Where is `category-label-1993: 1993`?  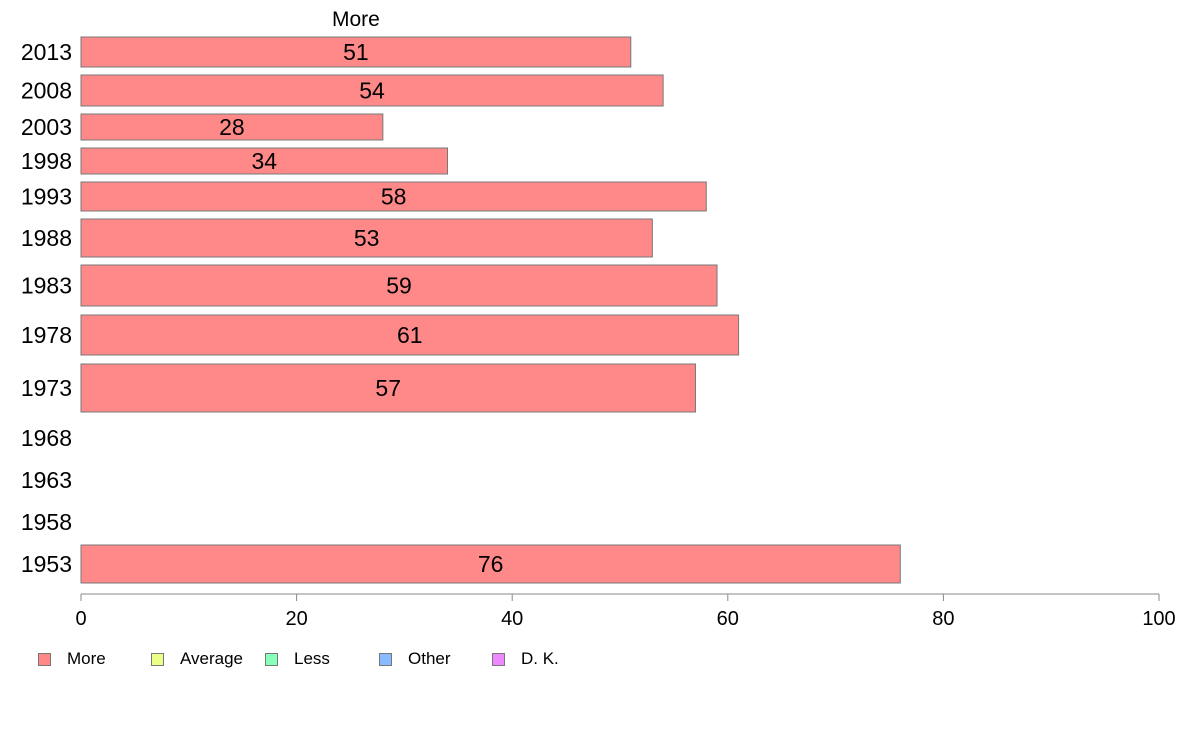
category-label-1993: 1993 is located at coordinates (46, 197).